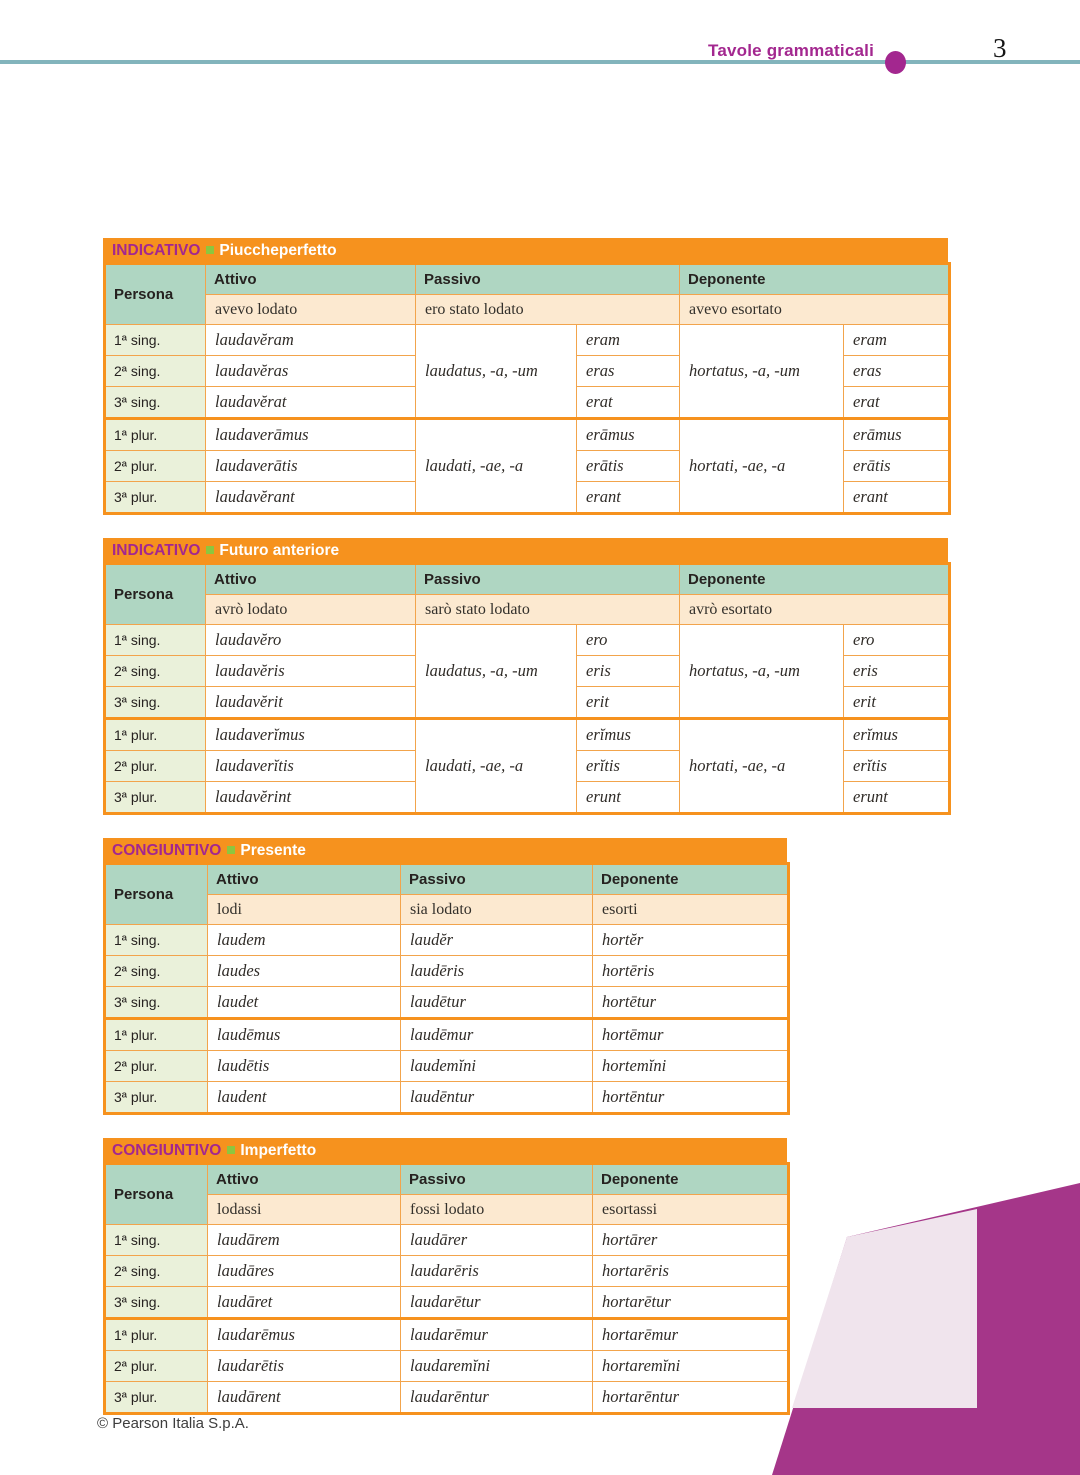 The image size is (1080, 1475). Describe the element at coordinates (310, 371) in the screenshot. I see `attivo-form: laudavĕras` at that location.